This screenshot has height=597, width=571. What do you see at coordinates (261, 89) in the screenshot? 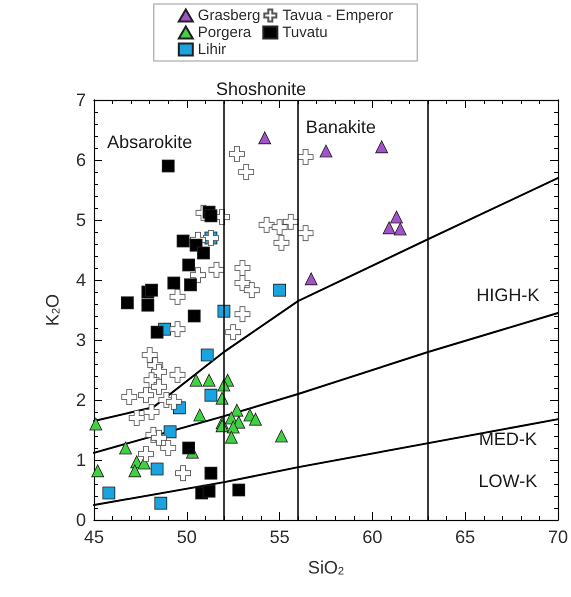
I see `text: Shoshonite` at bounding box center [261, 89].